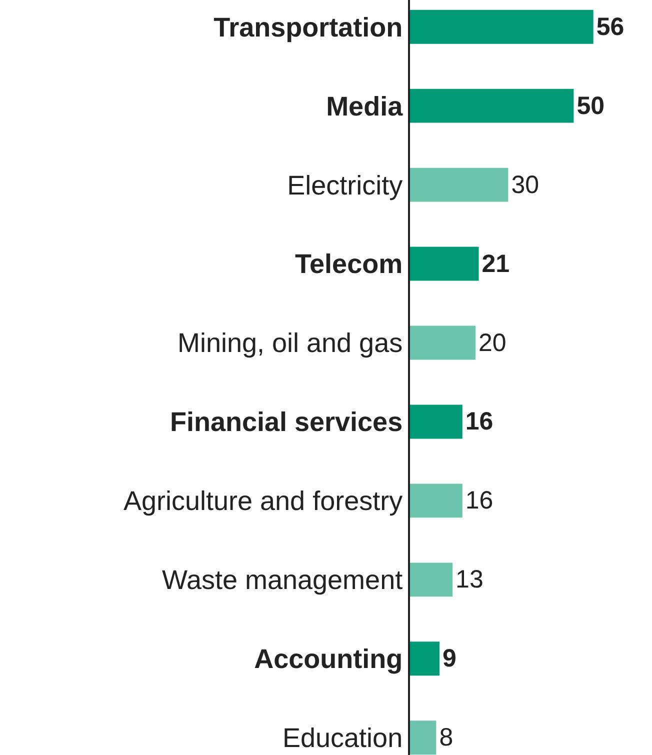  I want to click on y-tick-label: Transportation, so click(308, 27).